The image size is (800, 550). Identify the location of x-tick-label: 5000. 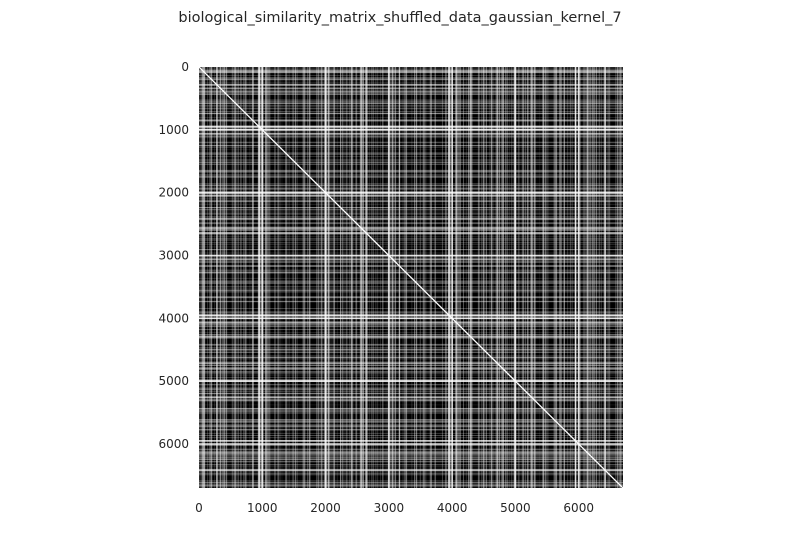
(515, 508).